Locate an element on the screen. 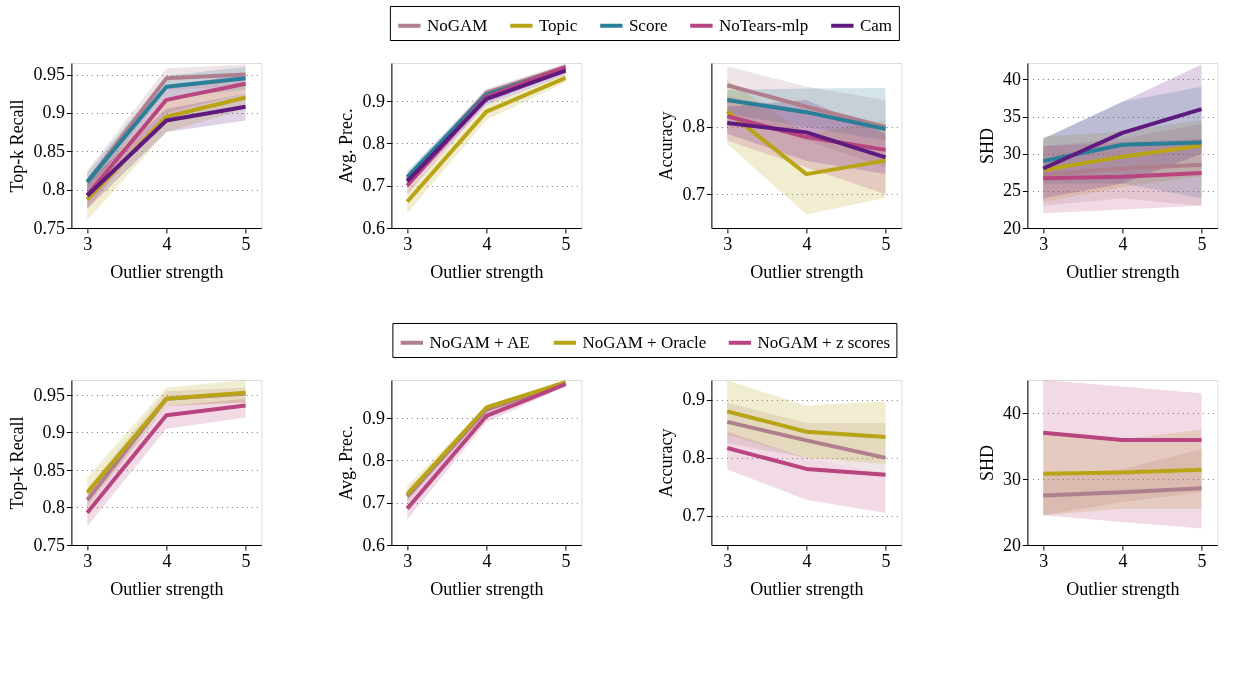  legend-label: Topic is located at coordinates (558, 25).